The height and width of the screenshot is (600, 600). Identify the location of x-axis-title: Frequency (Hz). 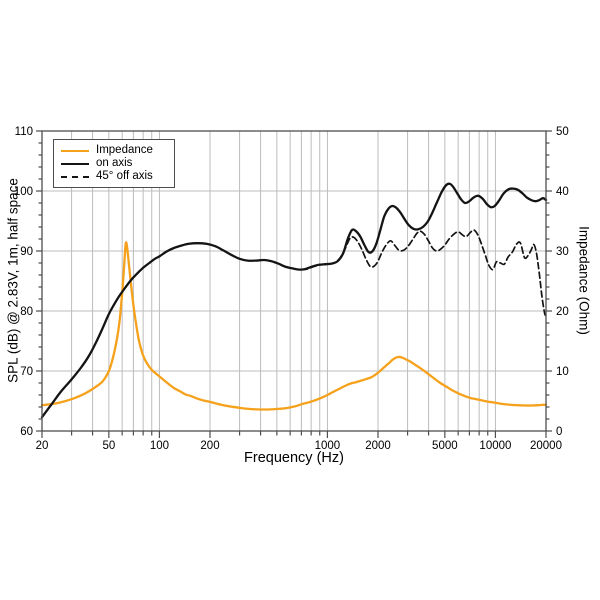
(294, 458).